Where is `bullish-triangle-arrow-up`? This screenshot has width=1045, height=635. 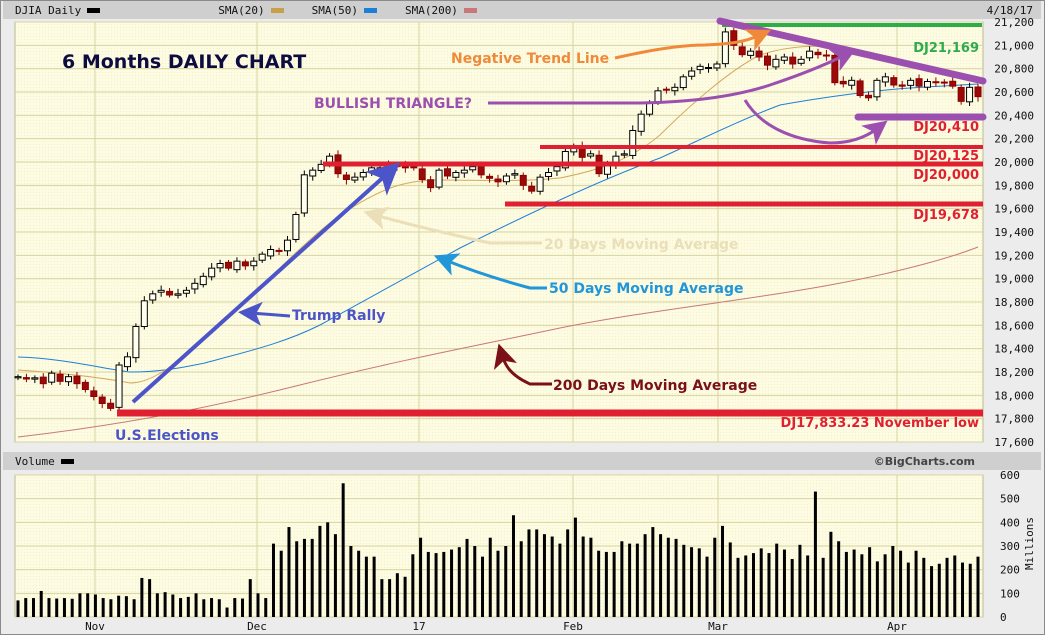 bullish-triangle-arrow-up is located at coordinates (672, 77).